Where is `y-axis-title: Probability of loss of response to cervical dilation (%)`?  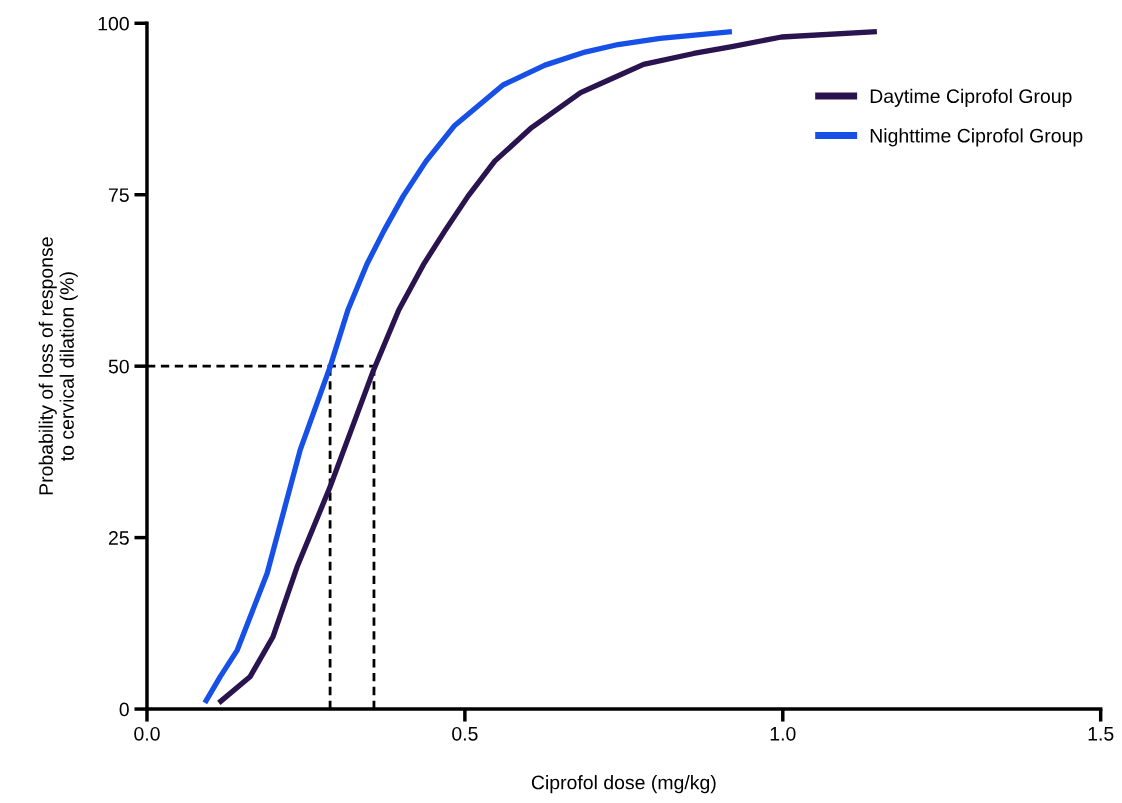
y-axis-title: Probability of loss of response to cervical dilation (%) is located at coordinates (58, 366).